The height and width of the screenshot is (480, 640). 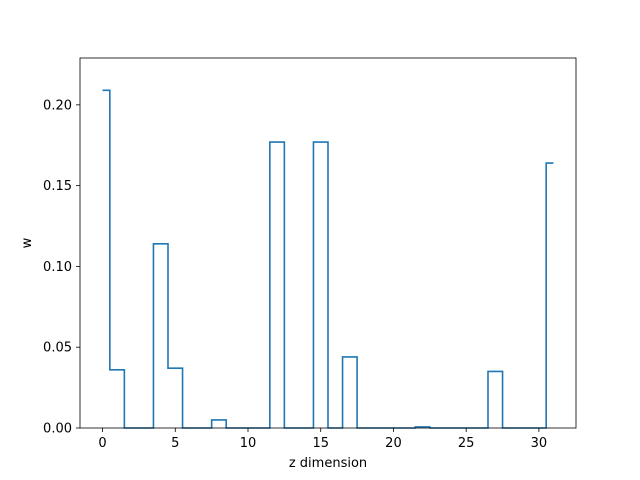 I want to click on y-tick-label: 0.20, so click(x=57, y=105).